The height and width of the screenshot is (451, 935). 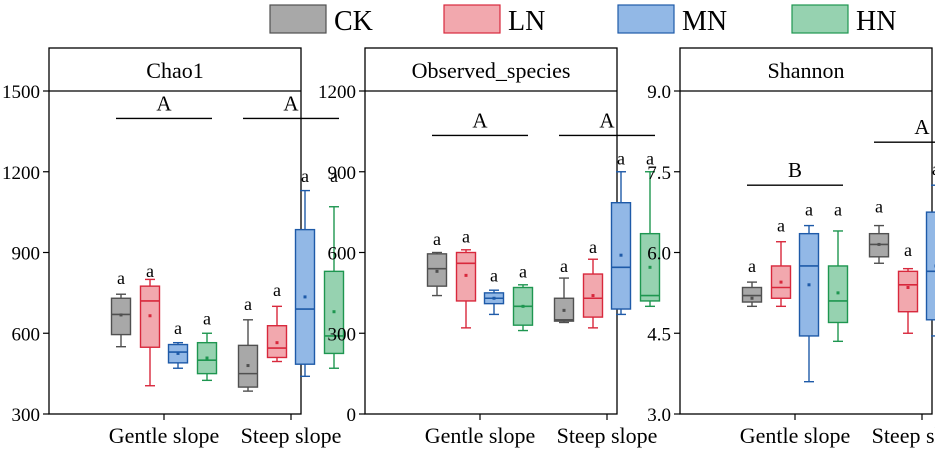 What do you see at coordinates (659, 92) in the screenshot?
I see `y-tick-label: 9.0` at bounding box center [659, 92].